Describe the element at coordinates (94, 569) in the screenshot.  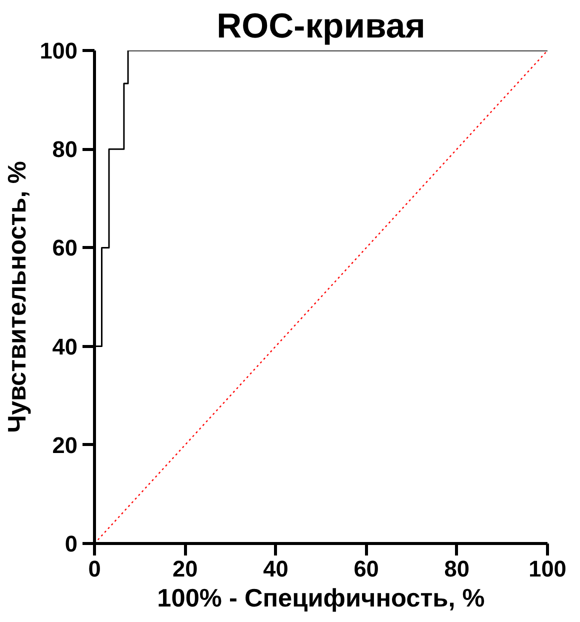
I see `x-tick-label: 0` at that location.